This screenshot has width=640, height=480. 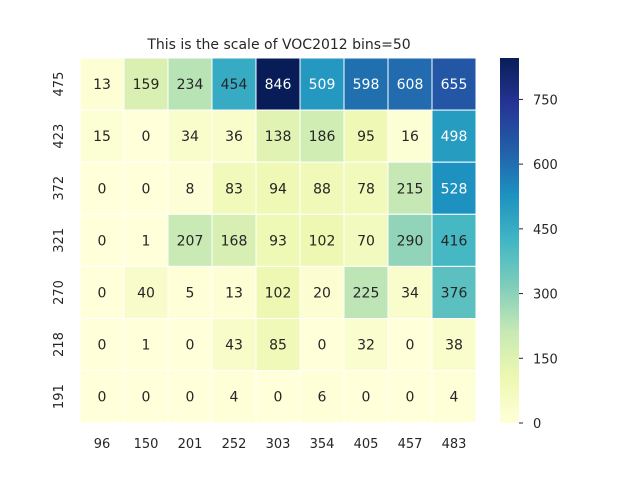 I want to click on cell-value-label: 16, so click(x=410, y=137).